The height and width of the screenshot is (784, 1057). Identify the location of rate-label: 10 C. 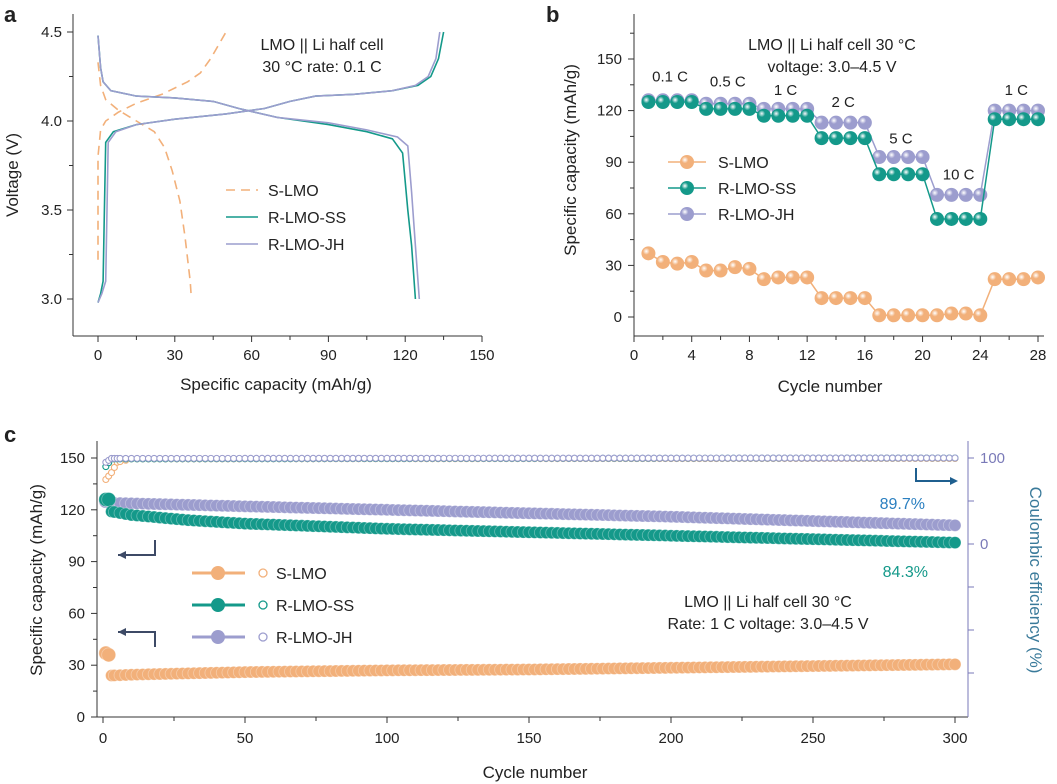
(959, 174).